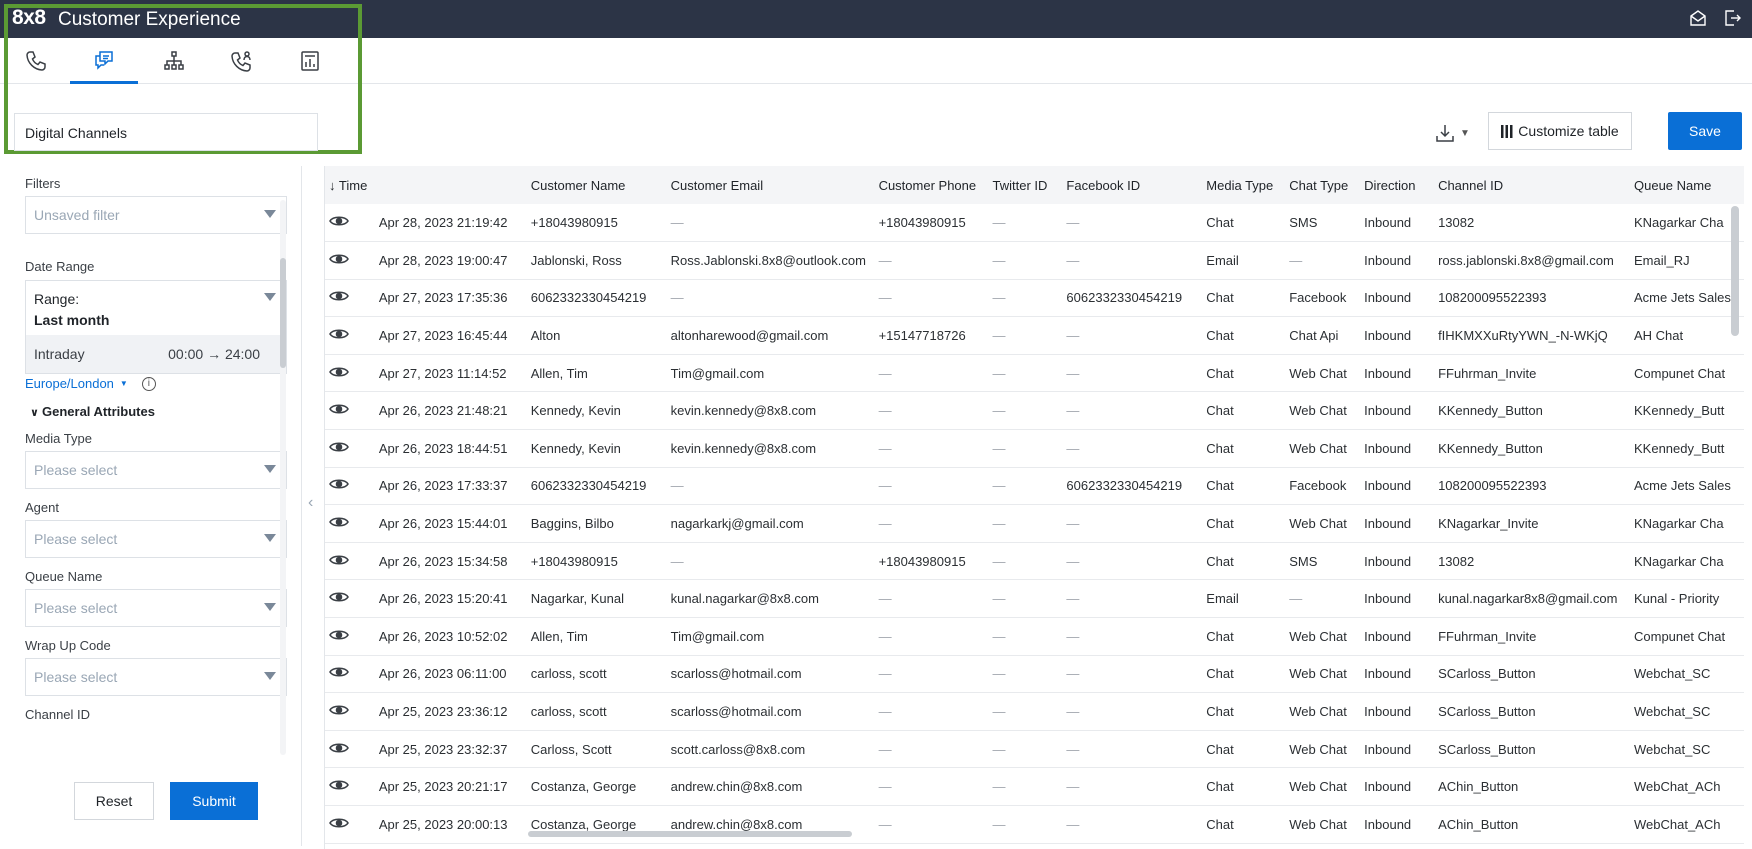 The image size is (1752, 849). Describe the element at coordinates (283, 313) in the screenshot. I see `filters-scrollbar` at that location.